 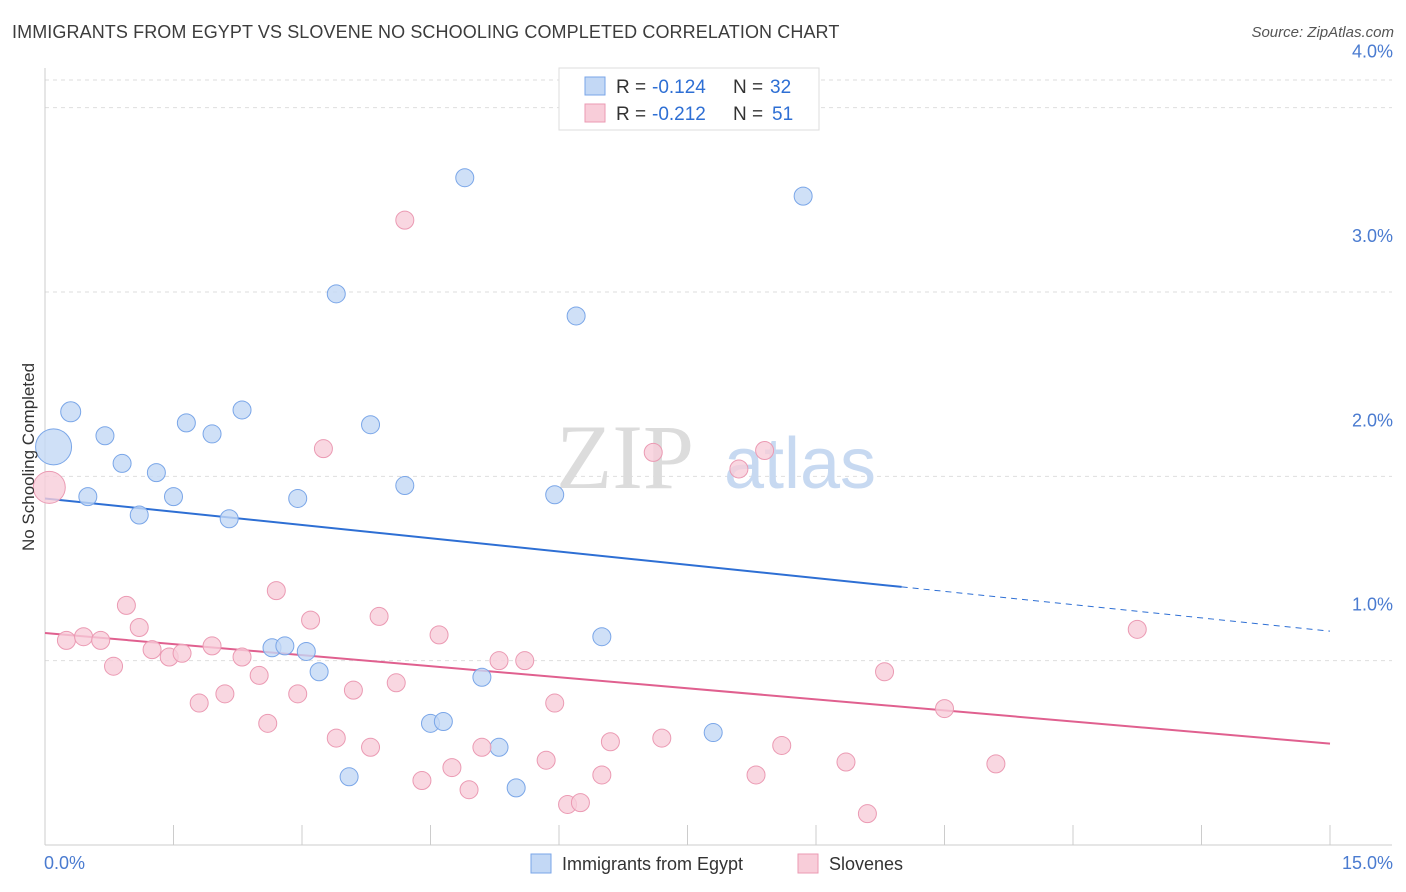 I want to click on watermark: ZIP atlas, so click(x=716, y=457).